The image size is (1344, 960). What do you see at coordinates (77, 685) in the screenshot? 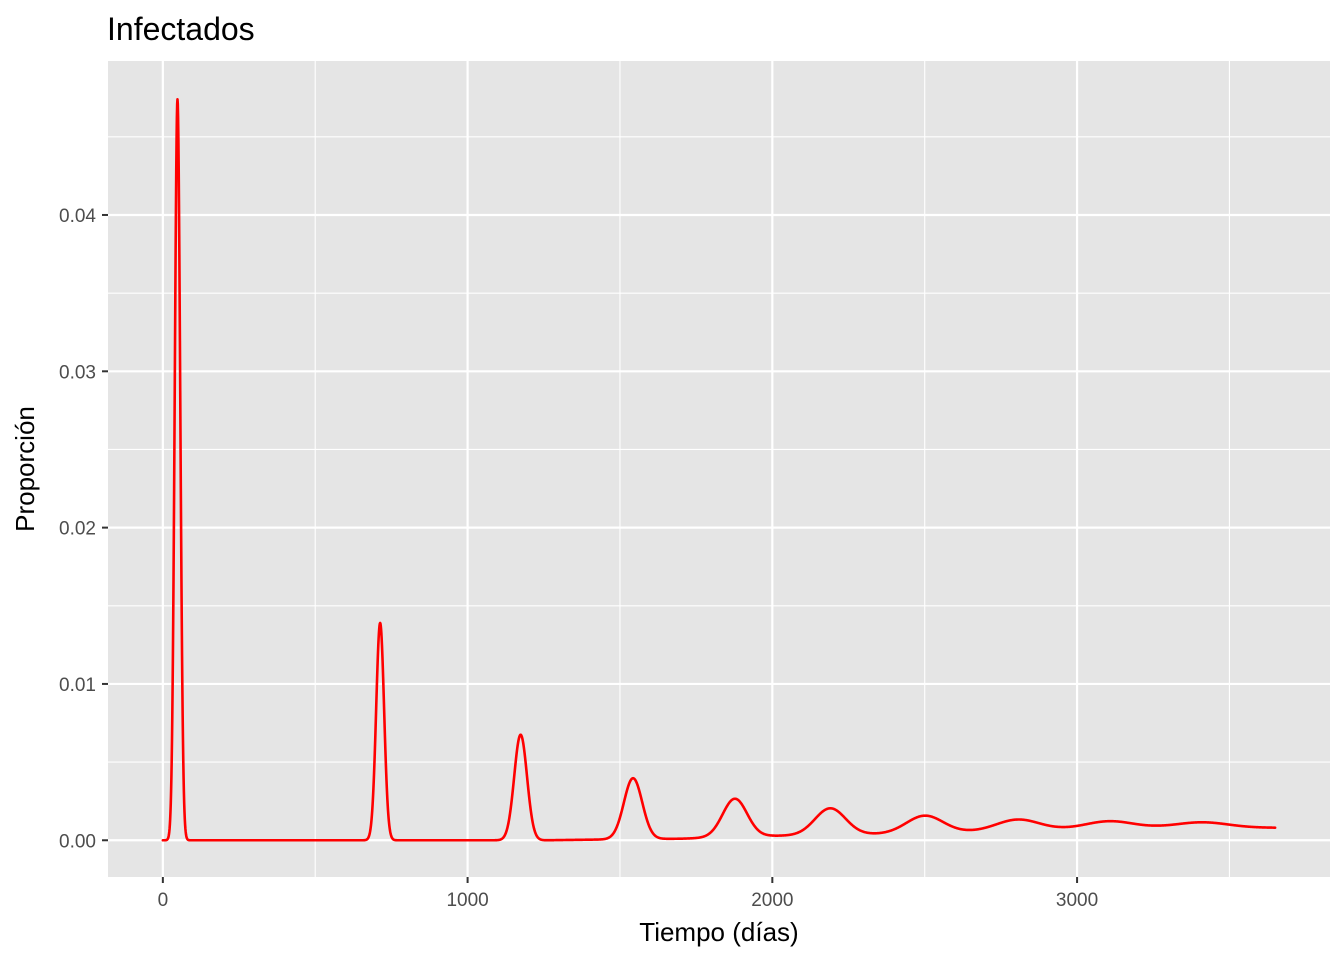
I see `y-tick-label: 0.01` at bounding box center [77, 685].